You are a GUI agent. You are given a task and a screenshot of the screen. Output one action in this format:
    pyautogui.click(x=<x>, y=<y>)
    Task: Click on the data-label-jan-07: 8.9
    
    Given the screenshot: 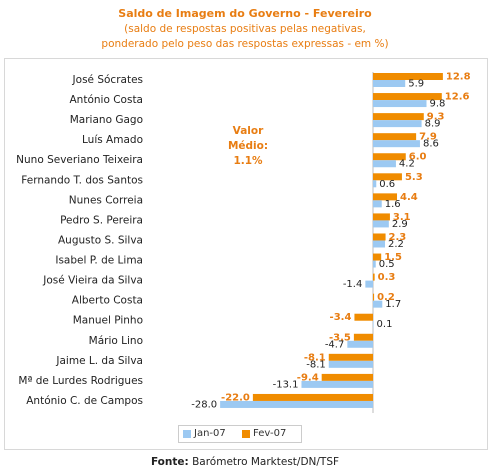 What is the action you would take?
    pyautogui.click(x=433, y=124)
    